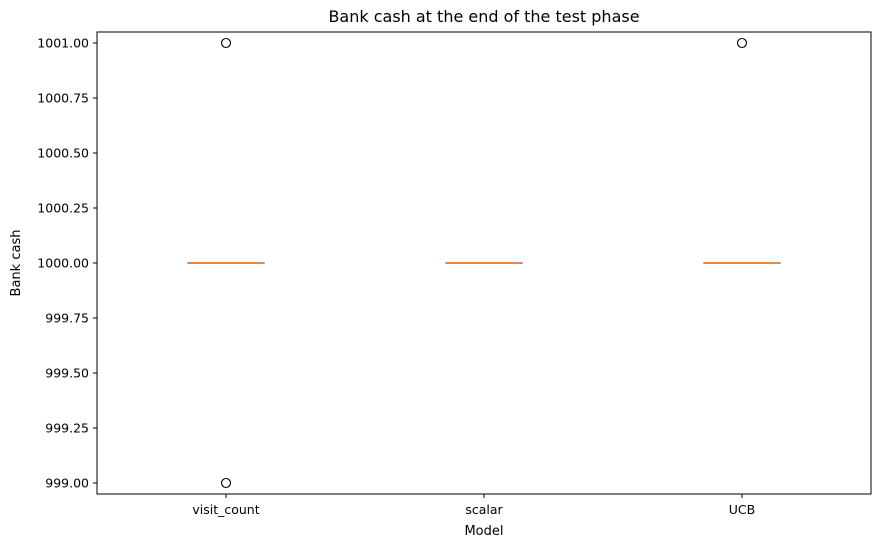  I want to click on y-tick-label: 1000.00, so click(63, 263).